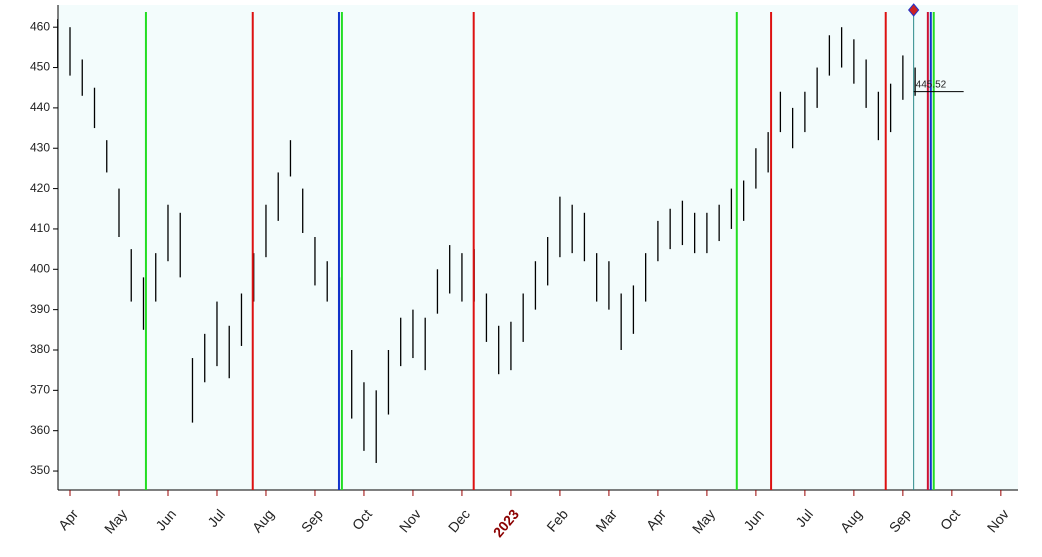 Image resolution: width=1042 pixels, height=557 pixels. I want to click on y-tick-label: 380, so click(40, 349).